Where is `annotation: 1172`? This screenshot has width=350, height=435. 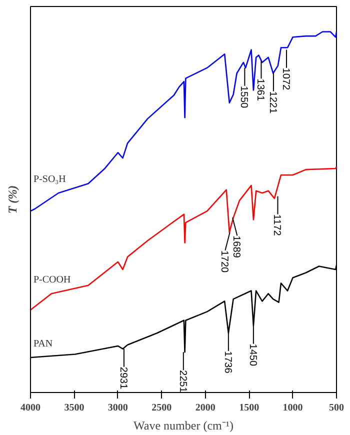
annotation: 1172 is located at coordinates (276, 225).